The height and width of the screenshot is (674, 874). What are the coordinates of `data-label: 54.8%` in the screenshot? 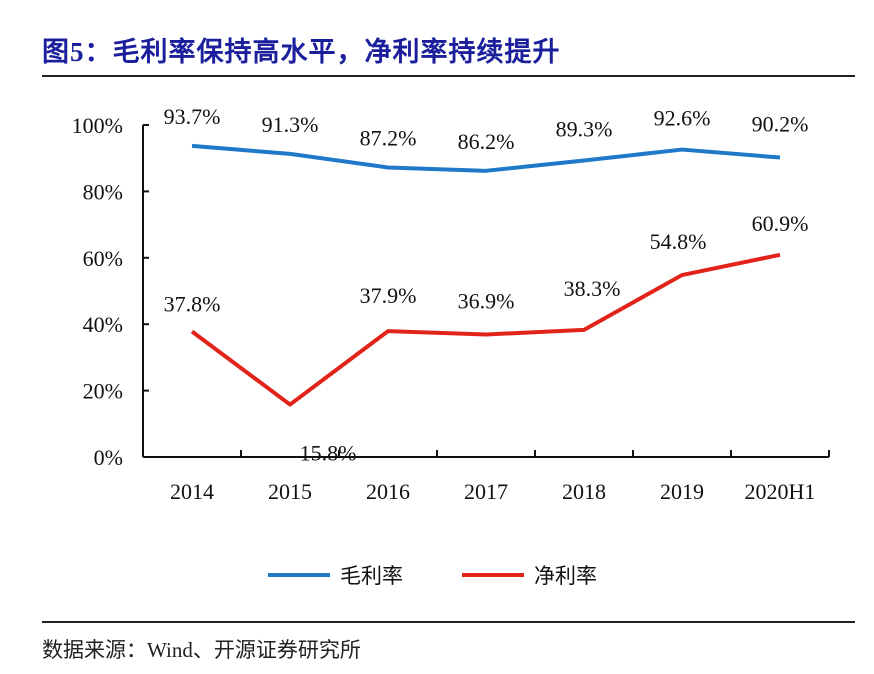 It's located at (678, 241).